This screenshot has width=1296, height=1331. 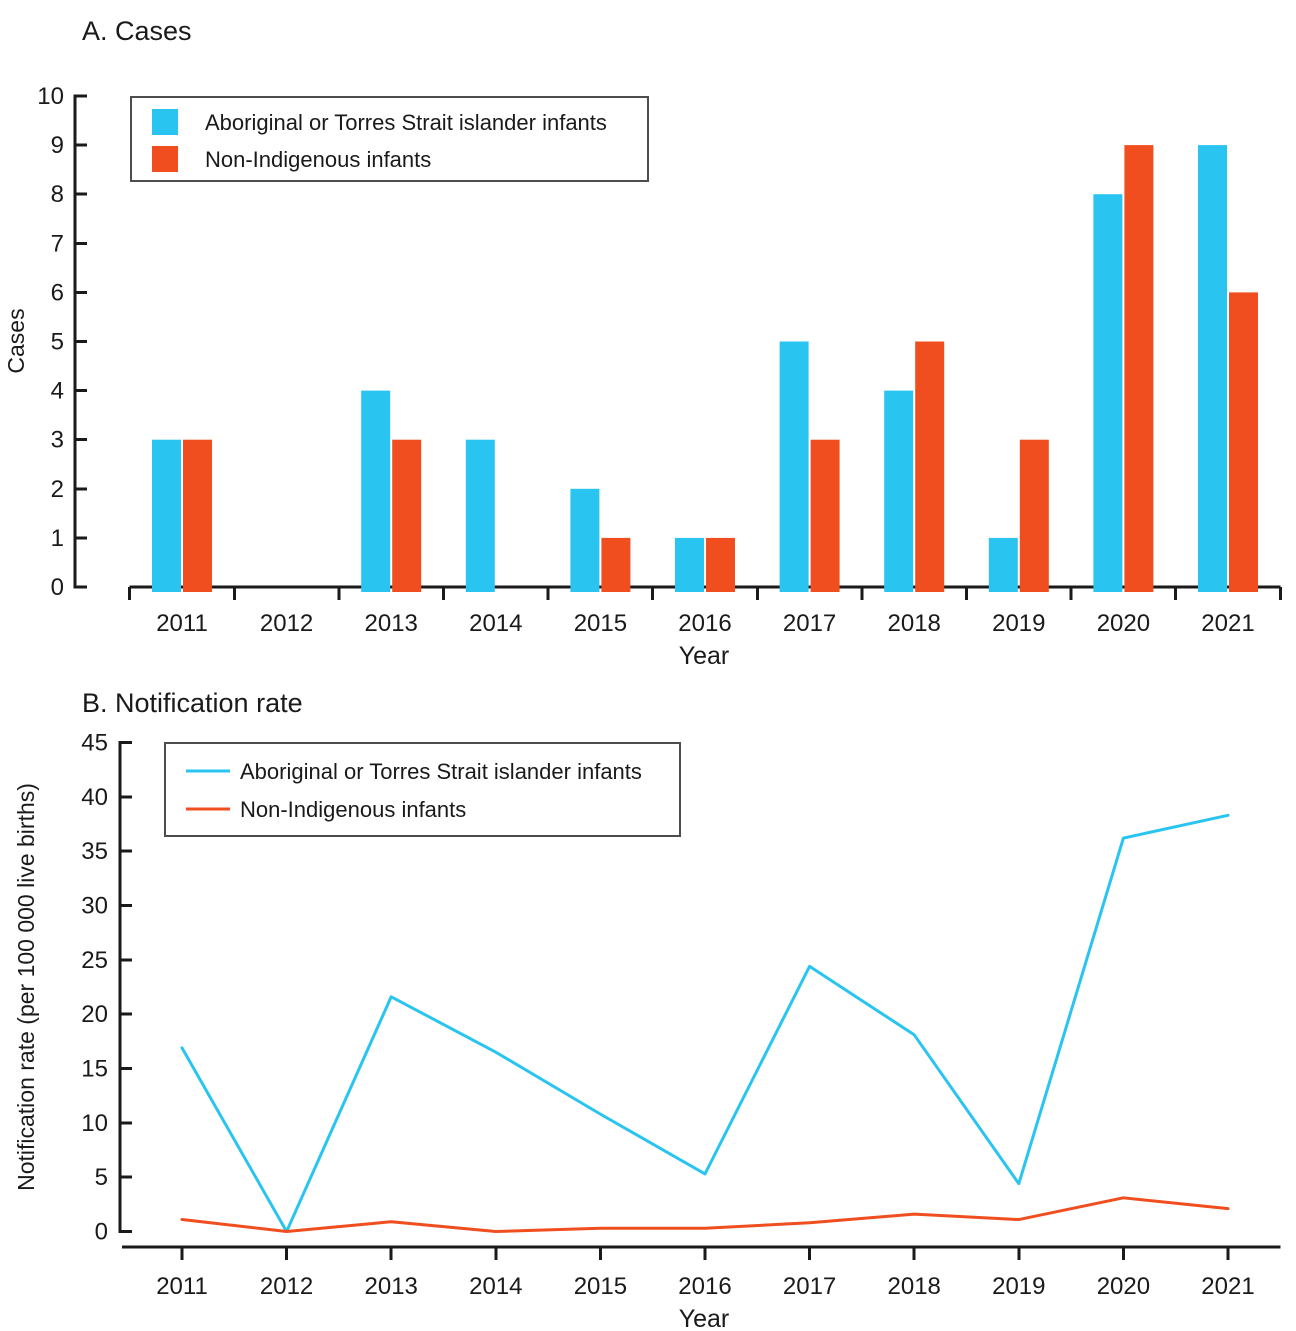 I want to click on panel-b-x-axis-label: Year, so click(x=704, y=1318).